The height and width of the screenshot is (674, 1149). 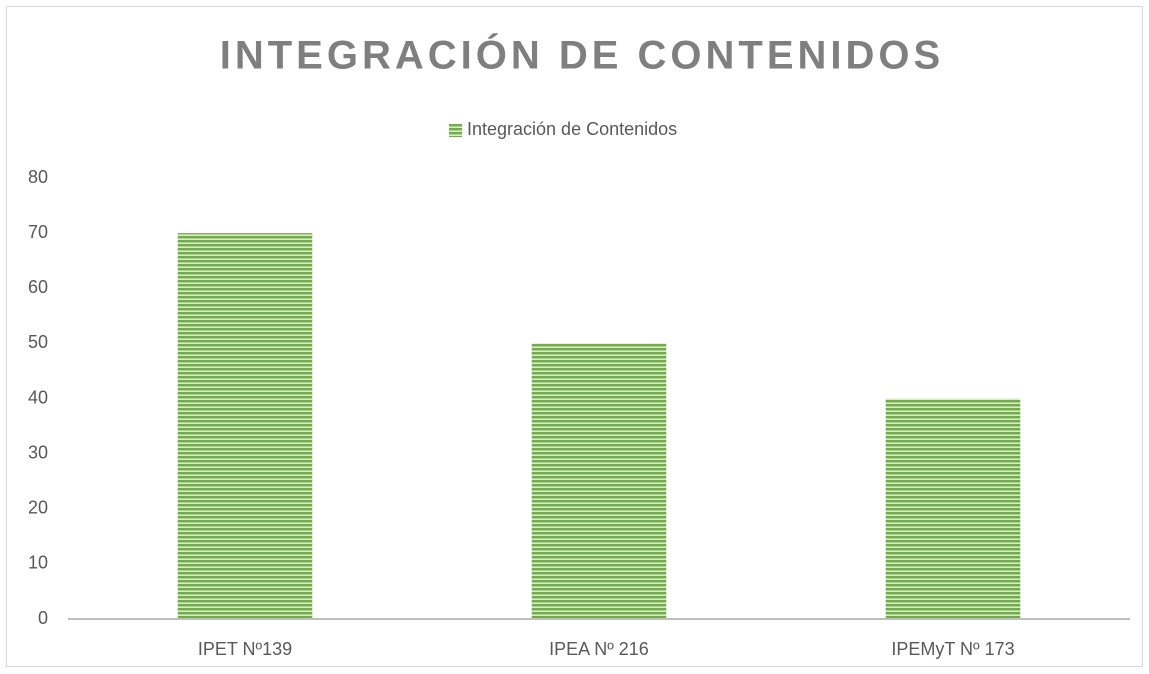 What do you see at coordinates (38, 342) in the screenshot?
I see `y-tick-label: 50` at bounding box center [38, 342].